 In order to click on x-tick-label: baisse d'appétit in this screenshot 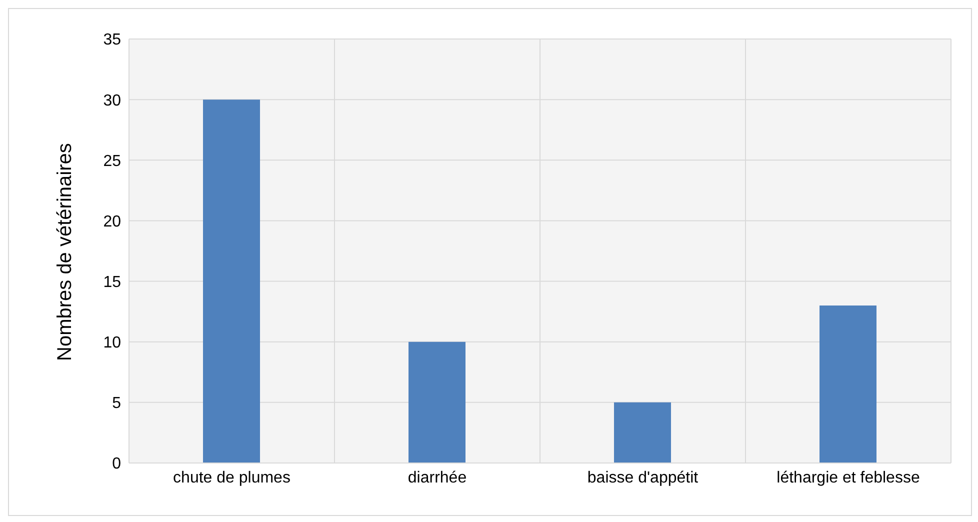, I will do `click(643, 477)`.